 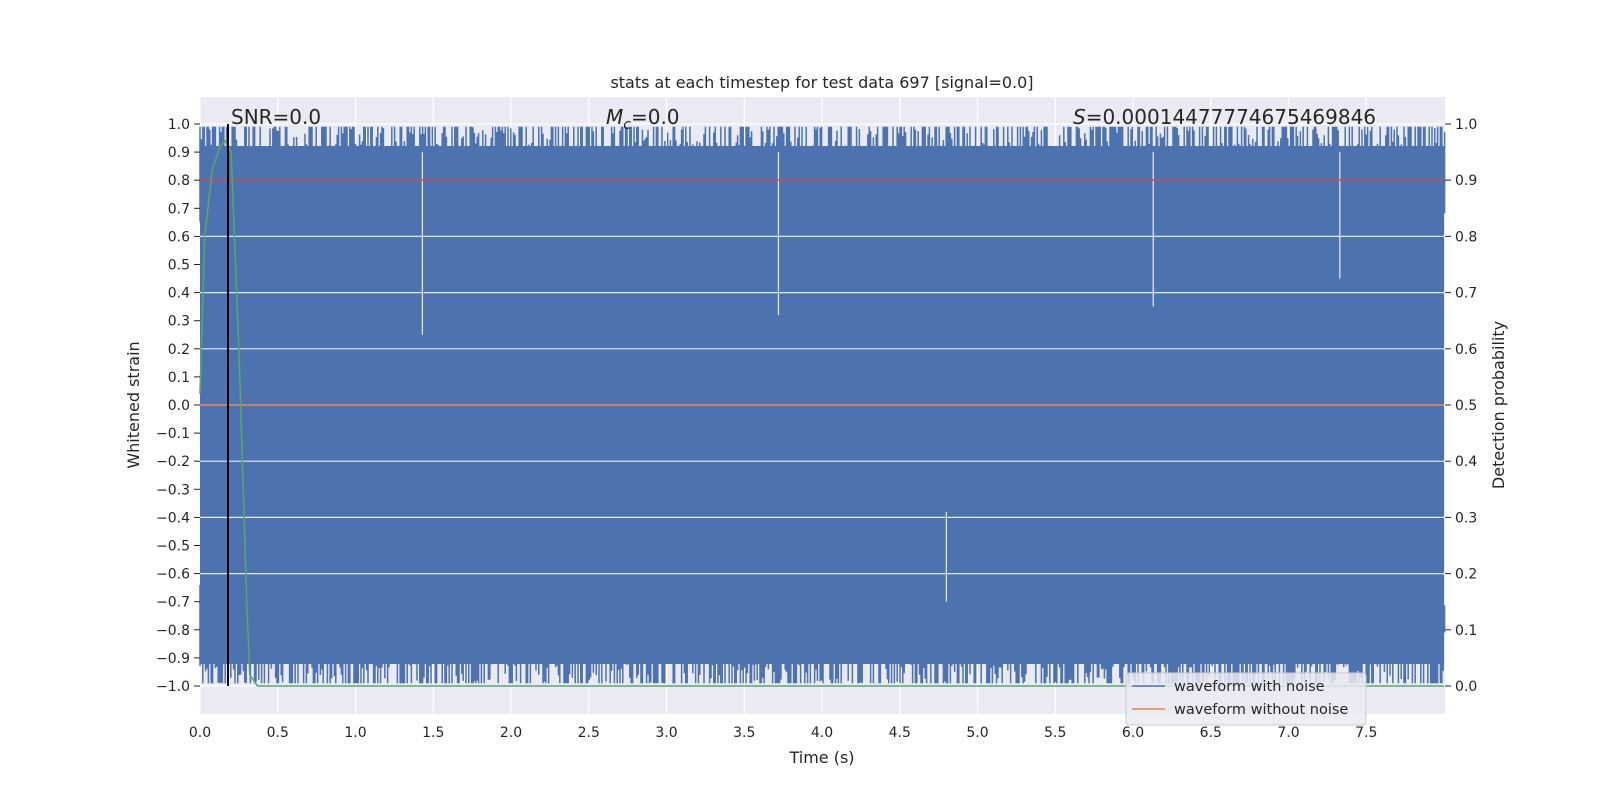 I want to click on y-tick-label-12: −0.2, so click(x=173, y=462).